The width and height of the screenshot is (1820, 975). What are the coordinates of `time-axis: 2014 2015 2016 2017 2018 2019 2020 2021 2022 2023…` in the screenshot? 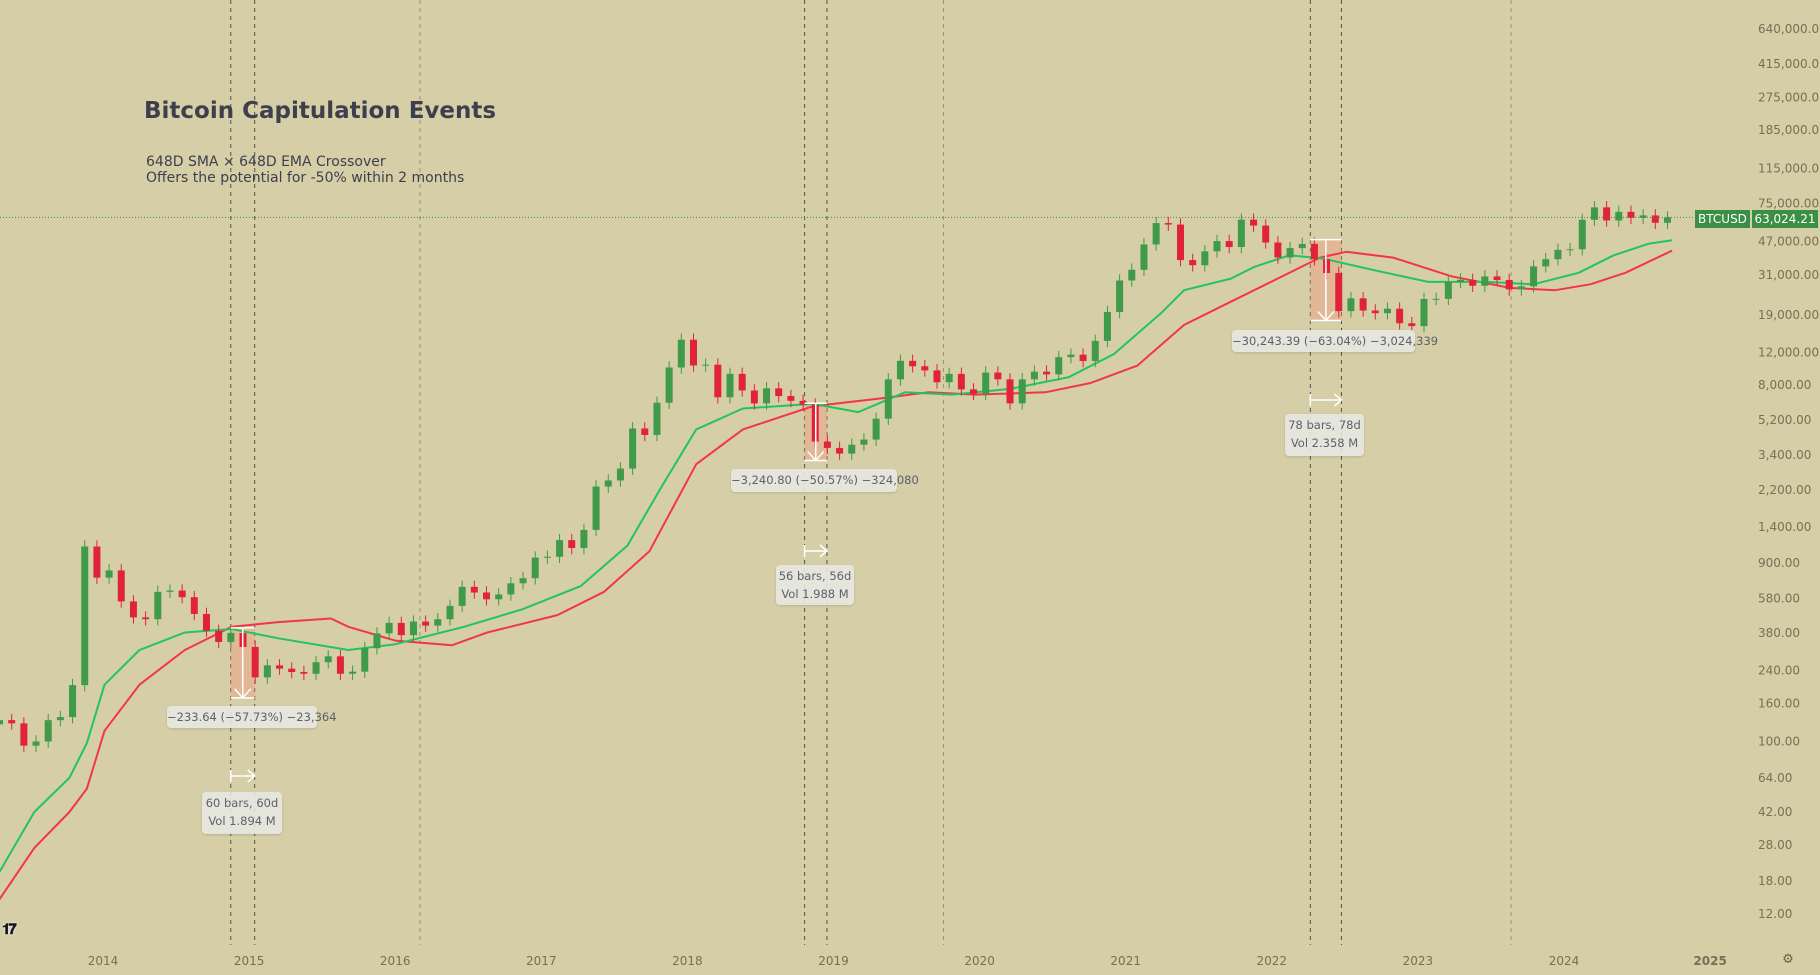 It's located at (907, 961).